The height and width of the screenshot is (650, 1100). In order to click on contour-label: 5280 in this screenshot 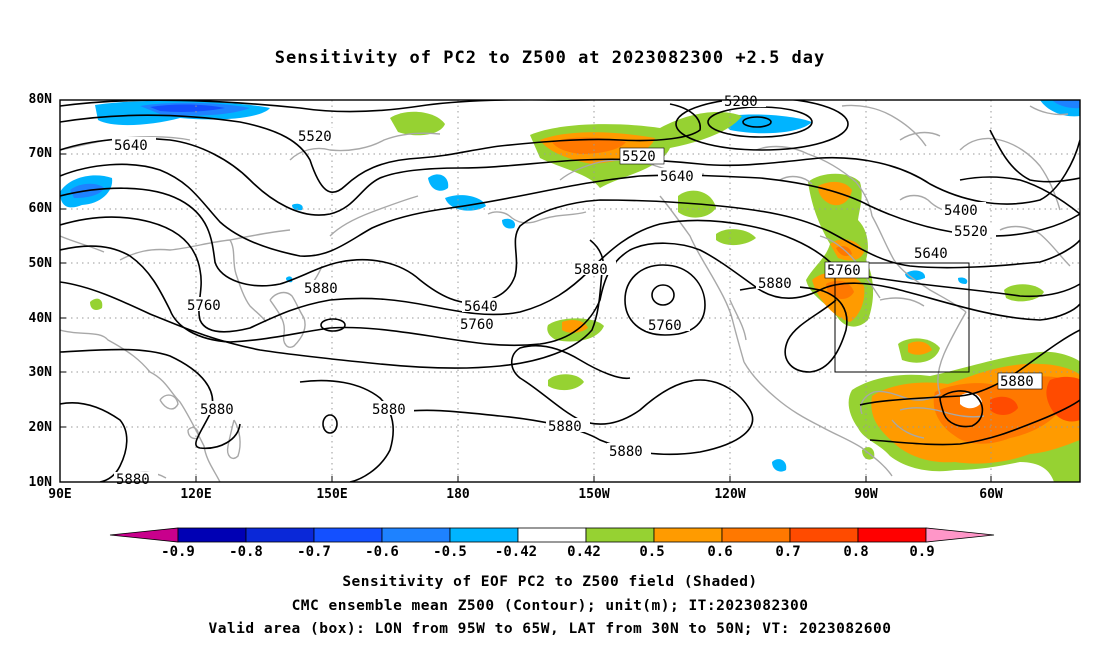, I will do `click(741, 102)`.